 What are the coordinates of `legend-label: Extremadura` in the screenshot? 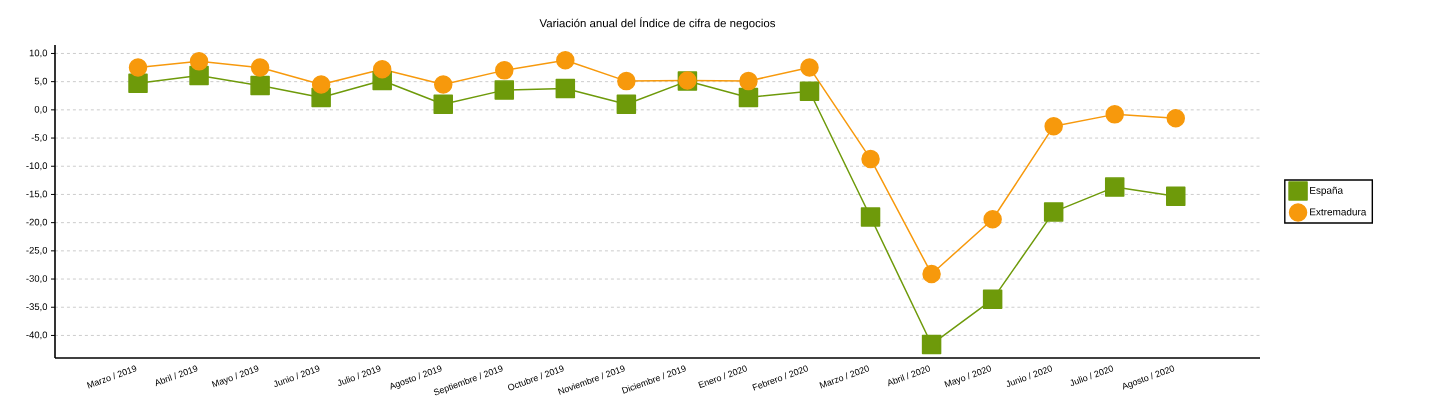 It's located at (1338, 212).